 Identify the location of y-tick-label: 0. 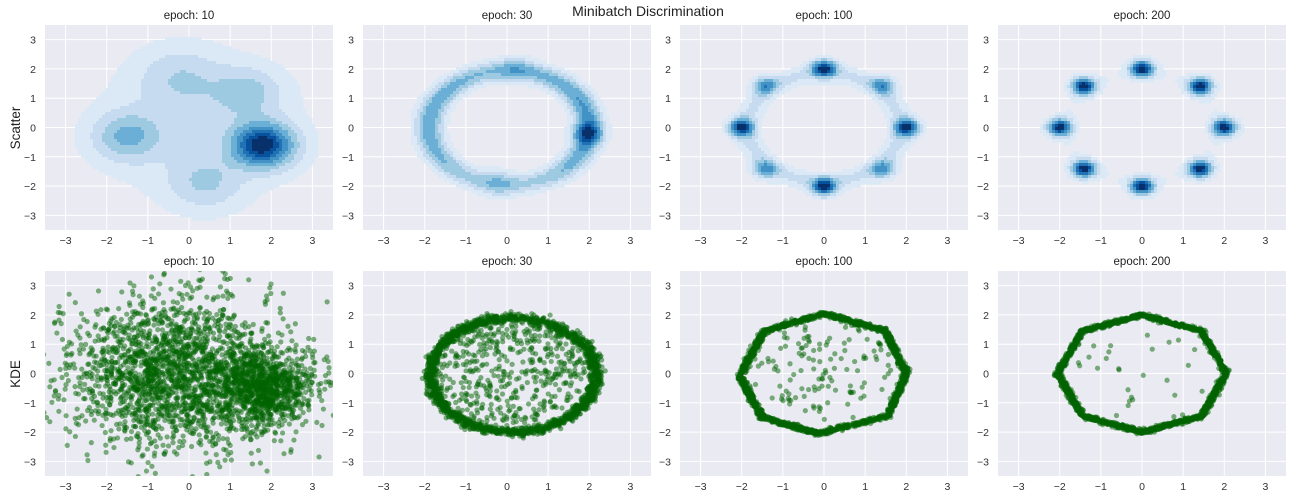
(33, 375).